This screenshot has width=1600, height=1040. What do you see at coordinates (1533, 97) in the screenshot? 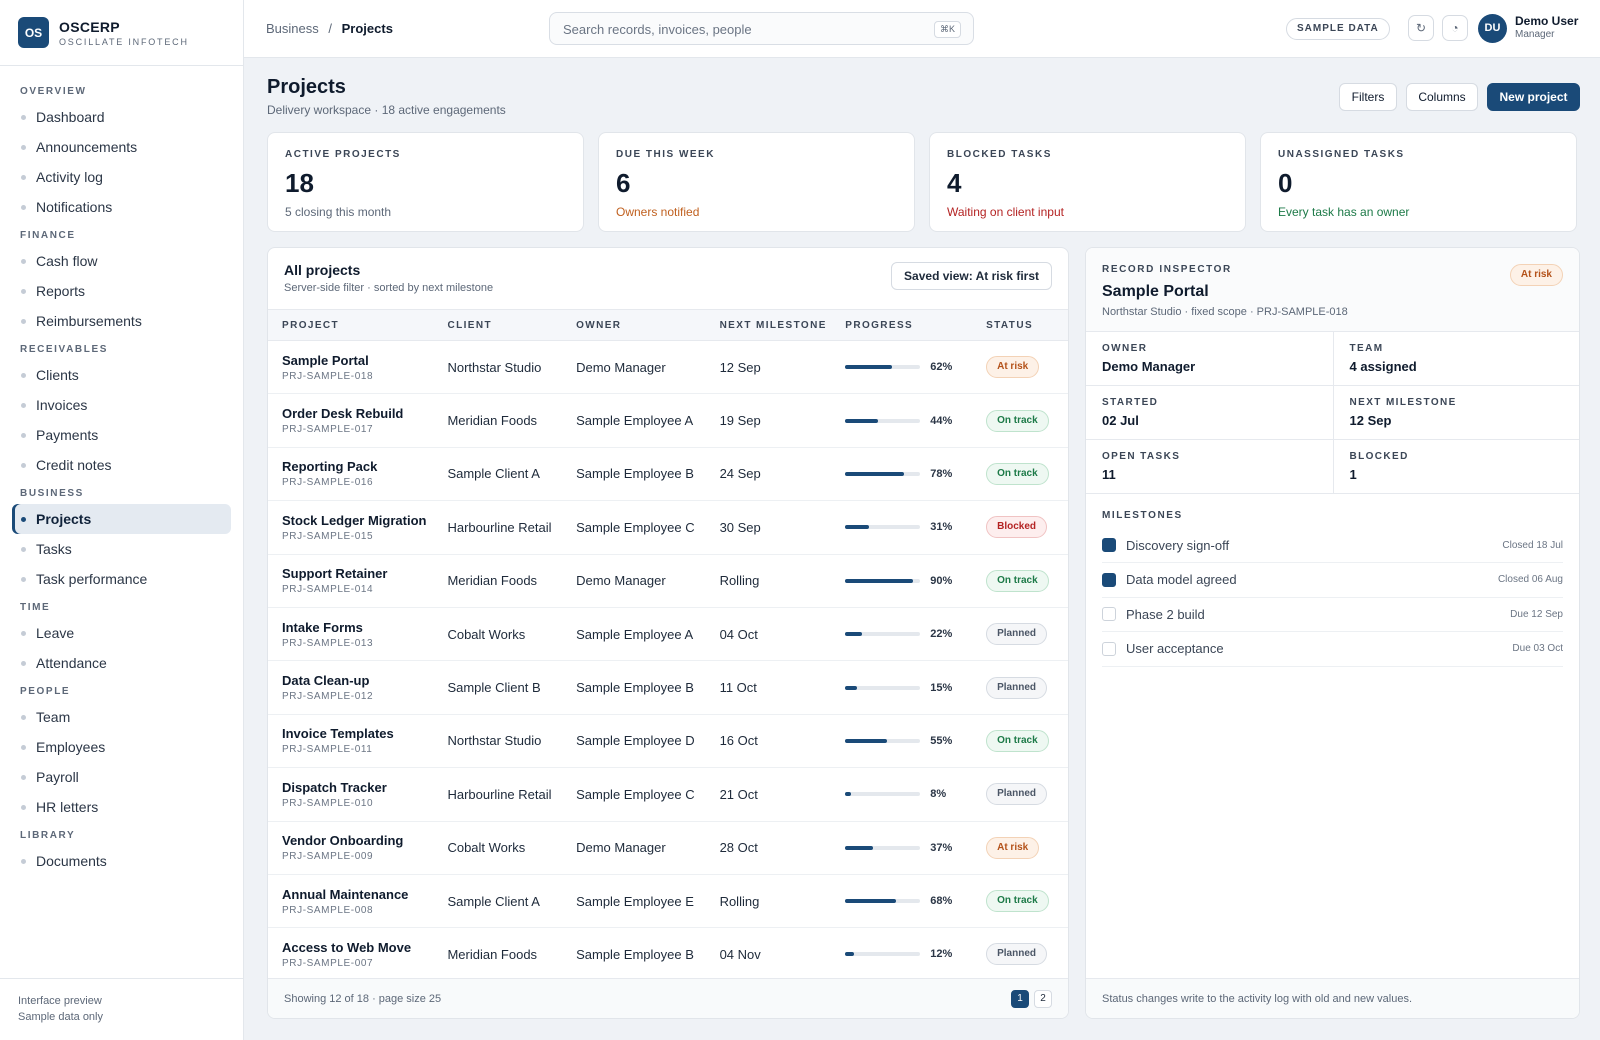
I see `new-project-button: New project` at bounding box center [1533, 97].